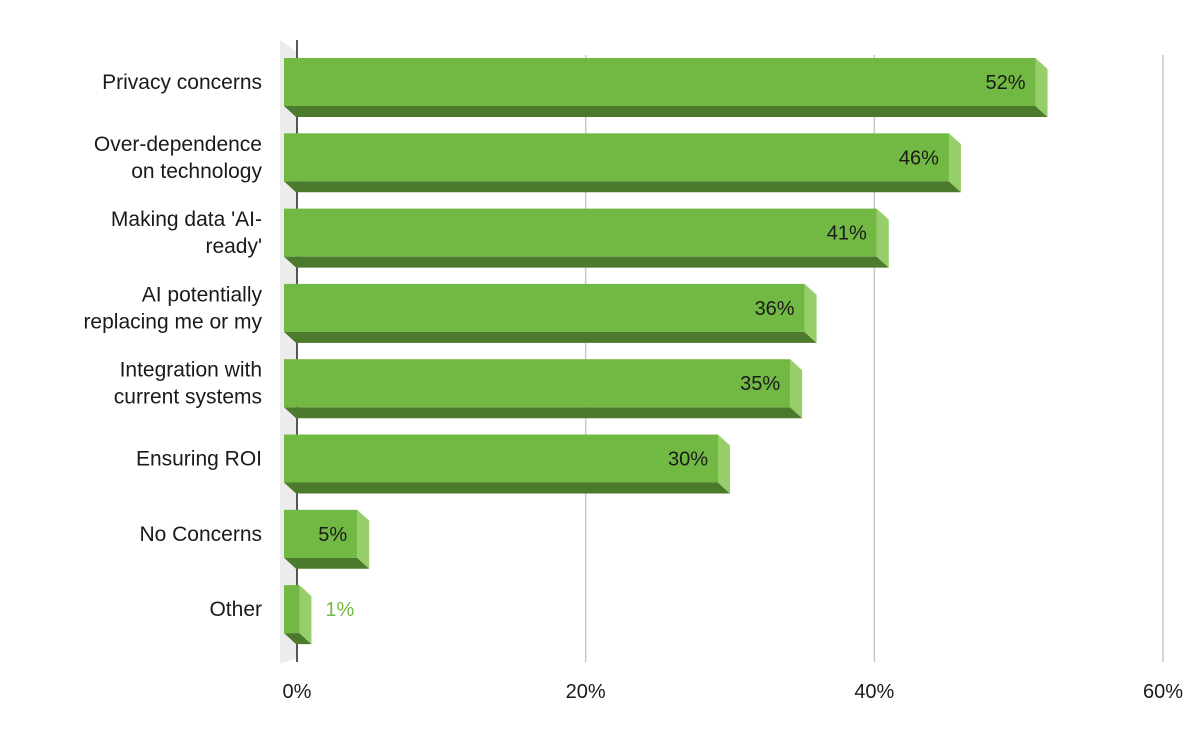 The width and height of the screenshot is (1200, 742). What do you see at coordinates (847, 234) in the screenshot?
I see `data-label: 41%` at bounding box center [847, 234].